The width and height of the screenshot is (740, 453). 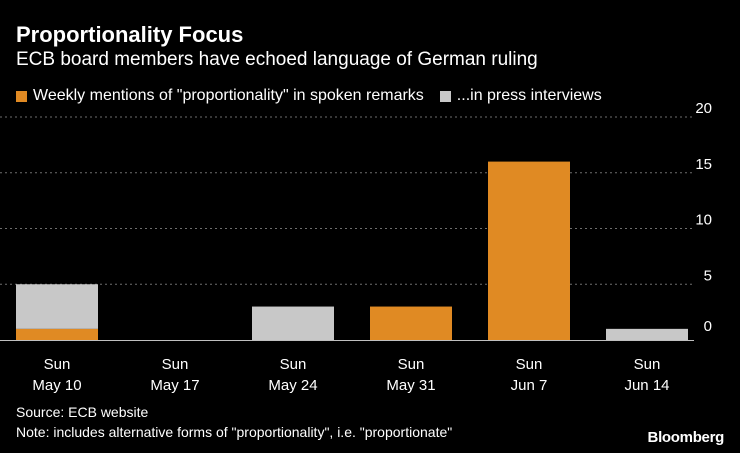 What do you see at coordinates (703, 164) in the screenshot?
I see `y-tick-label: 15` at bounding box center [703, 164].